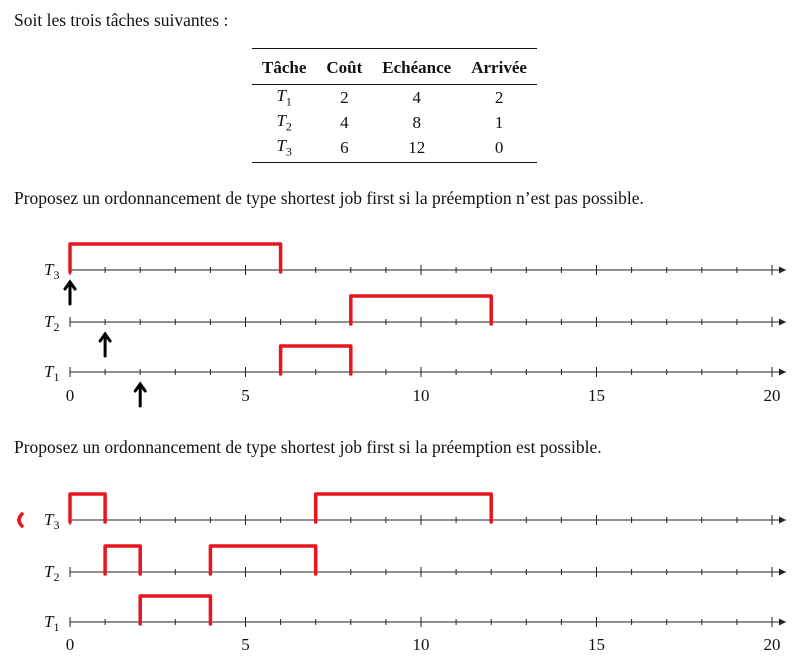  Describe the element at coordinates (394, 98) in the screenshot. I see `table-row: T1 2 4 2` at that location.